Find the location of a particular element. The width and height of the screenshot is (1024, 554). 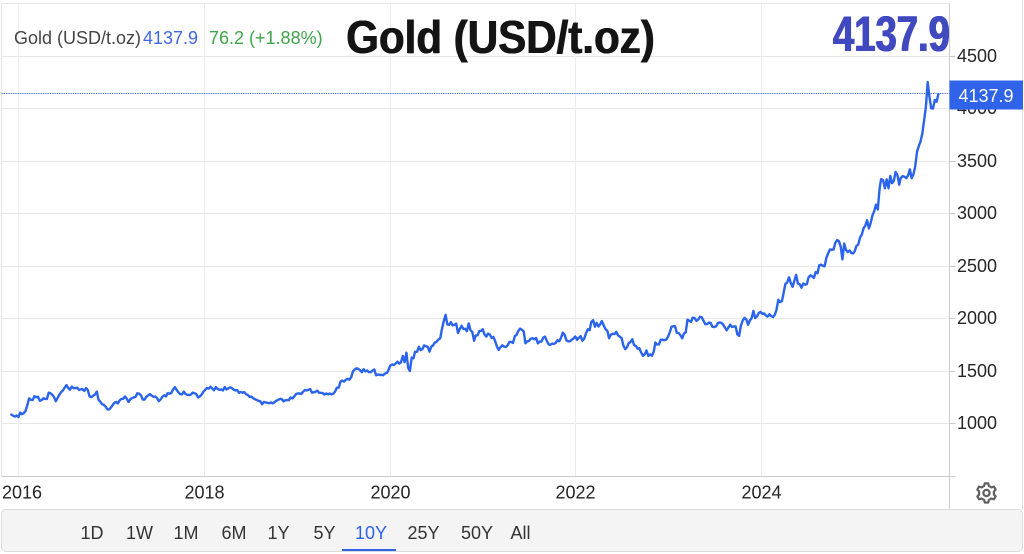

svg-text: 2018 is located at coordinates (204, 493).